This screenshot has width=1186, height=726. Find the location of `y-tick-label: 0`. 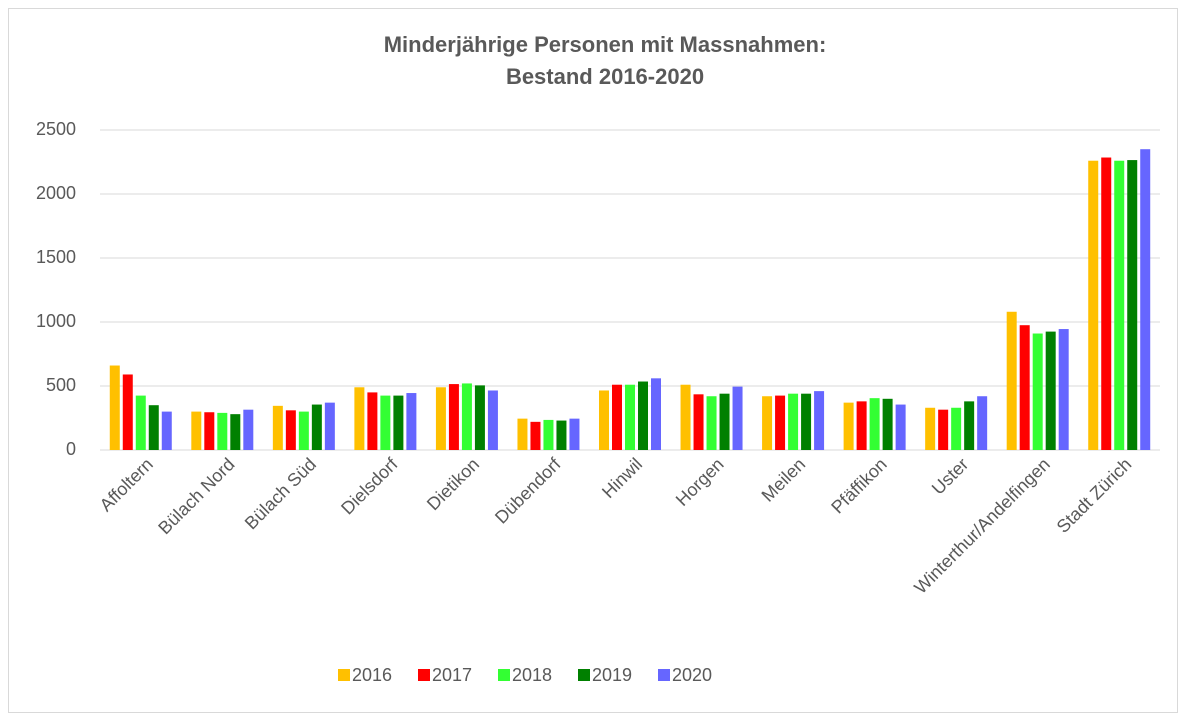

y-tick-label: 0 is located at coordinates (71, 449).